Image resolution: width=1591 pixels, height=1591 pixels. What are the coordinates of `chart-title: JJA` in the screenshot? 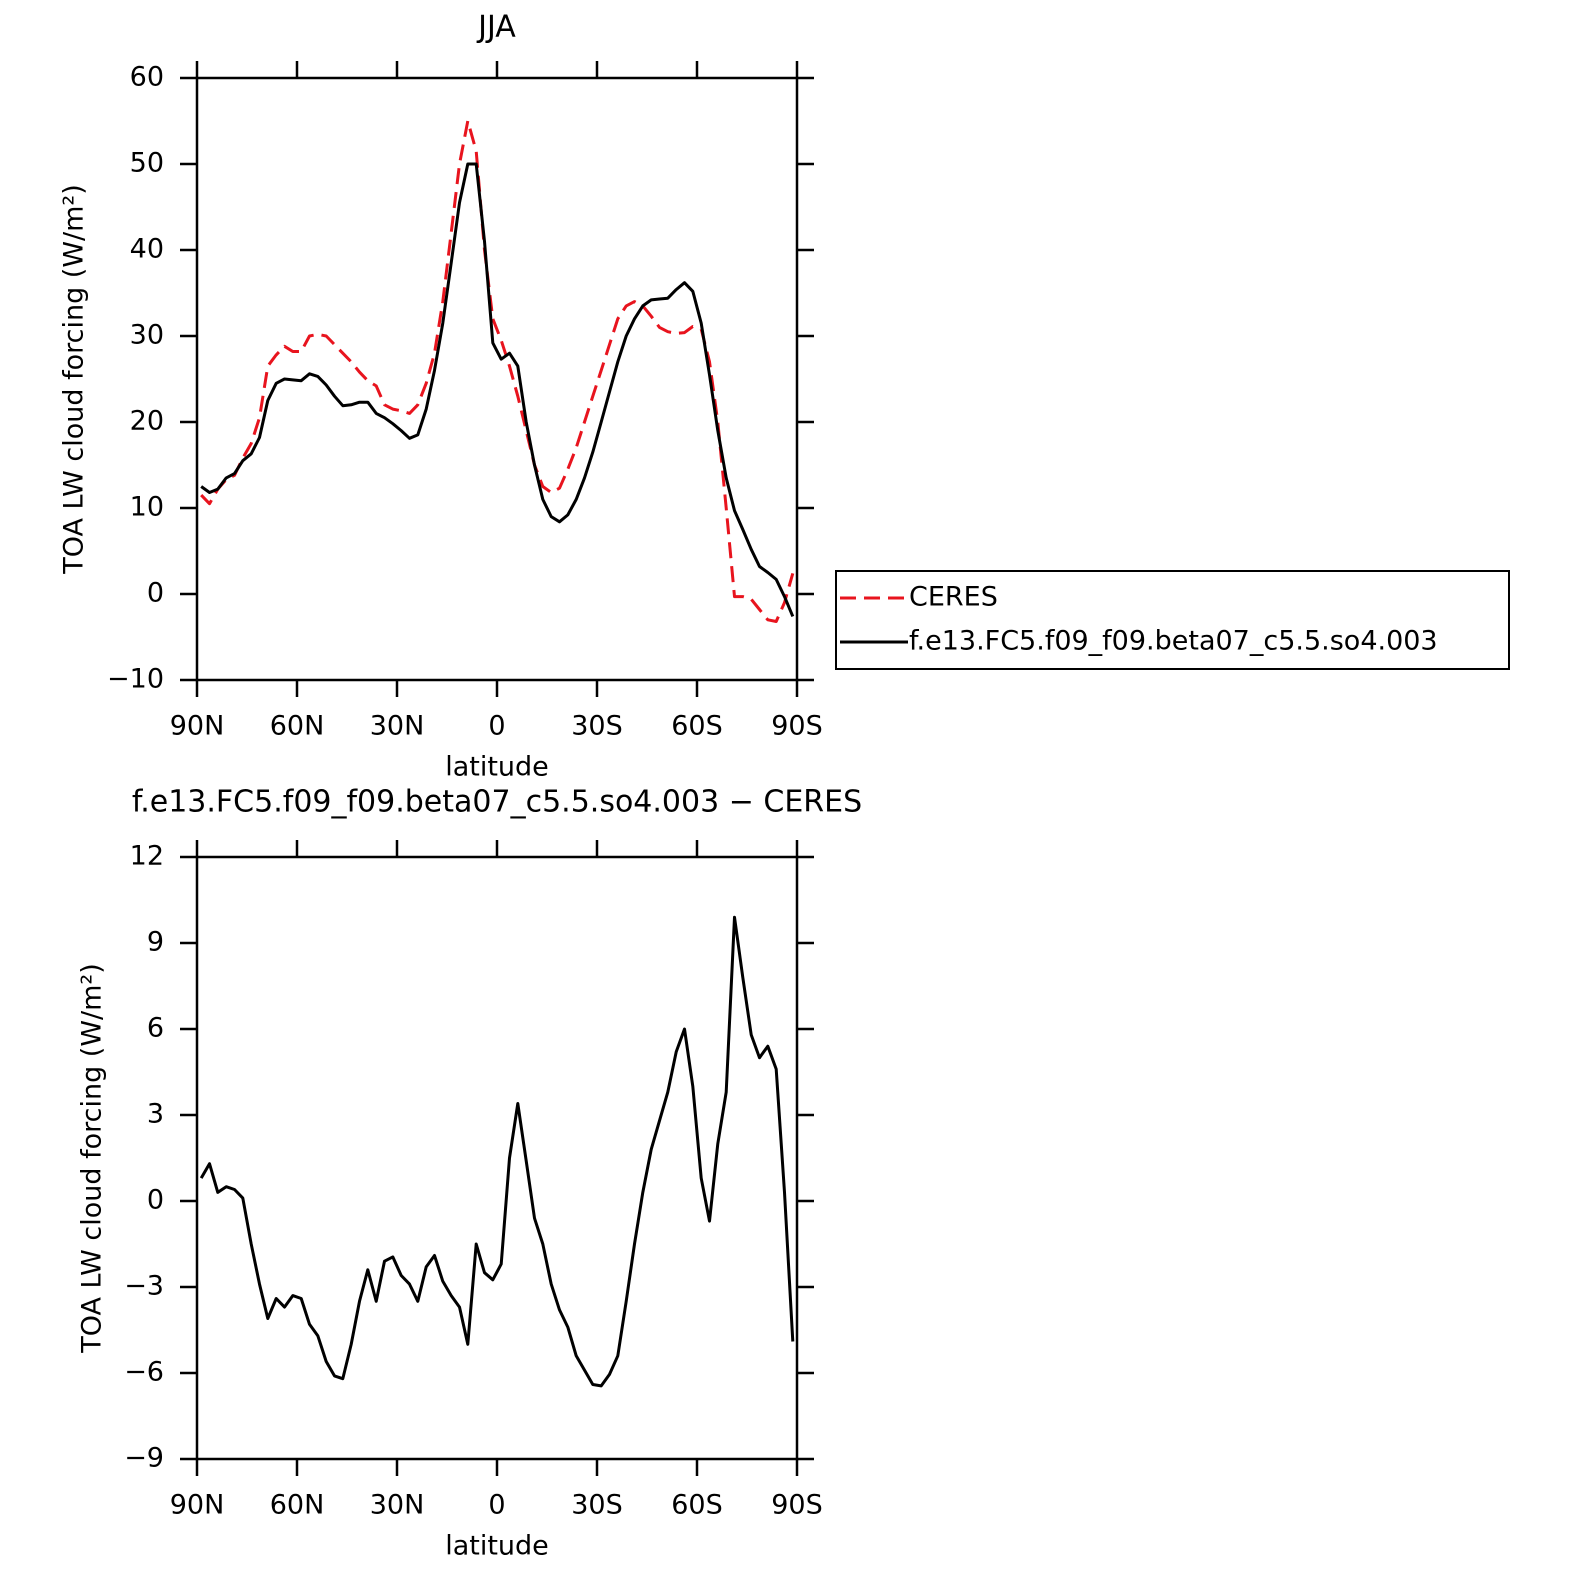 It's located at (496, 27).